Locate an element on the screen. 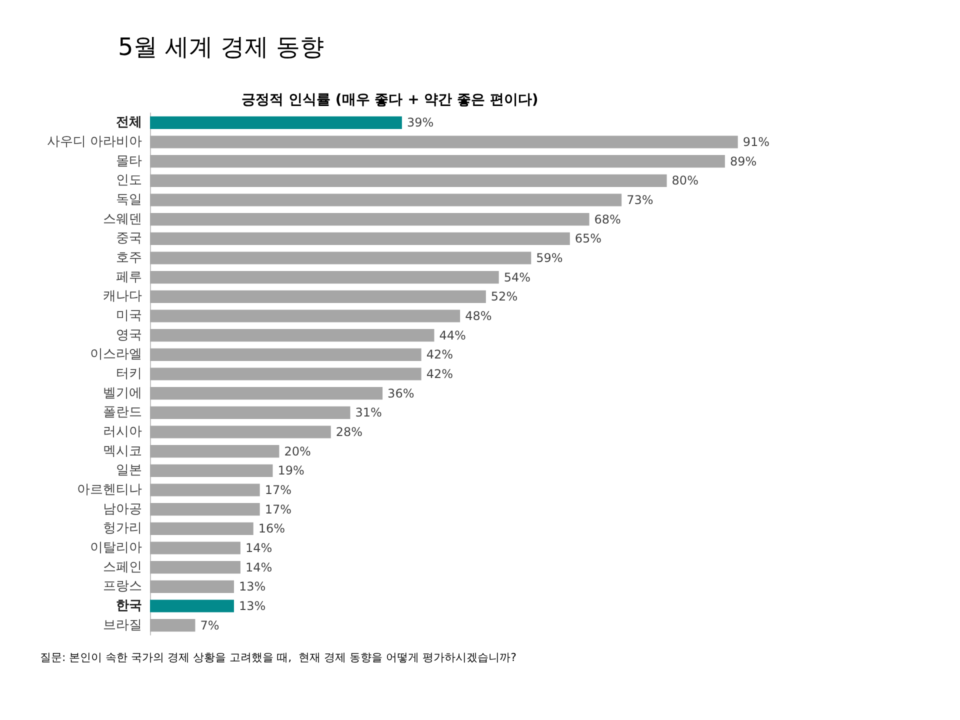 This screenshot has height=720, width=960. data-label: 80% is located at coordinates (685, 181).